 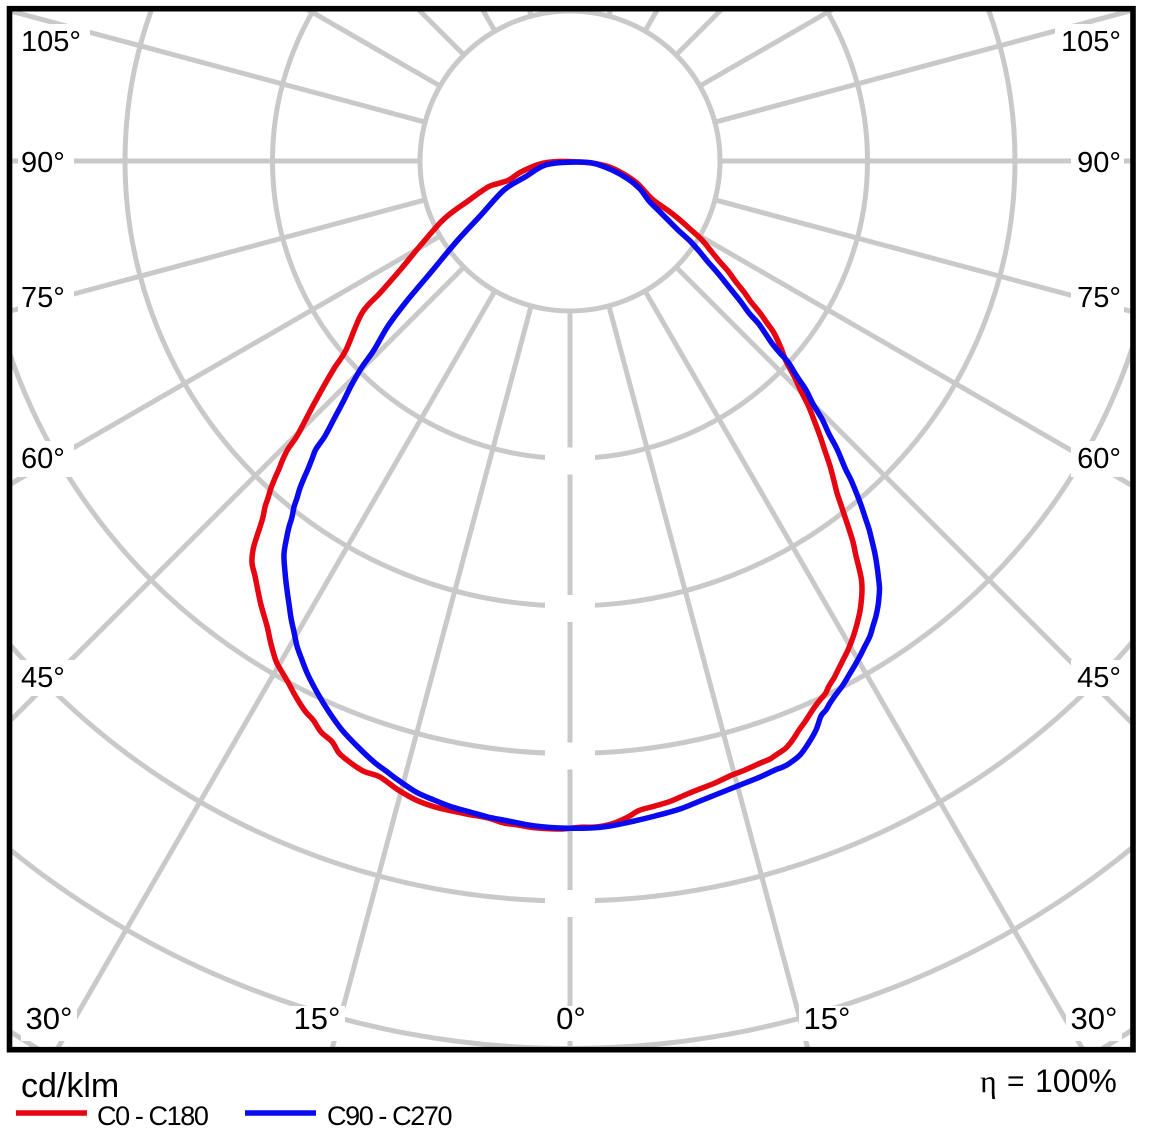 I want to click on svg-text: cd/klm, so click(x=70, y=1086).